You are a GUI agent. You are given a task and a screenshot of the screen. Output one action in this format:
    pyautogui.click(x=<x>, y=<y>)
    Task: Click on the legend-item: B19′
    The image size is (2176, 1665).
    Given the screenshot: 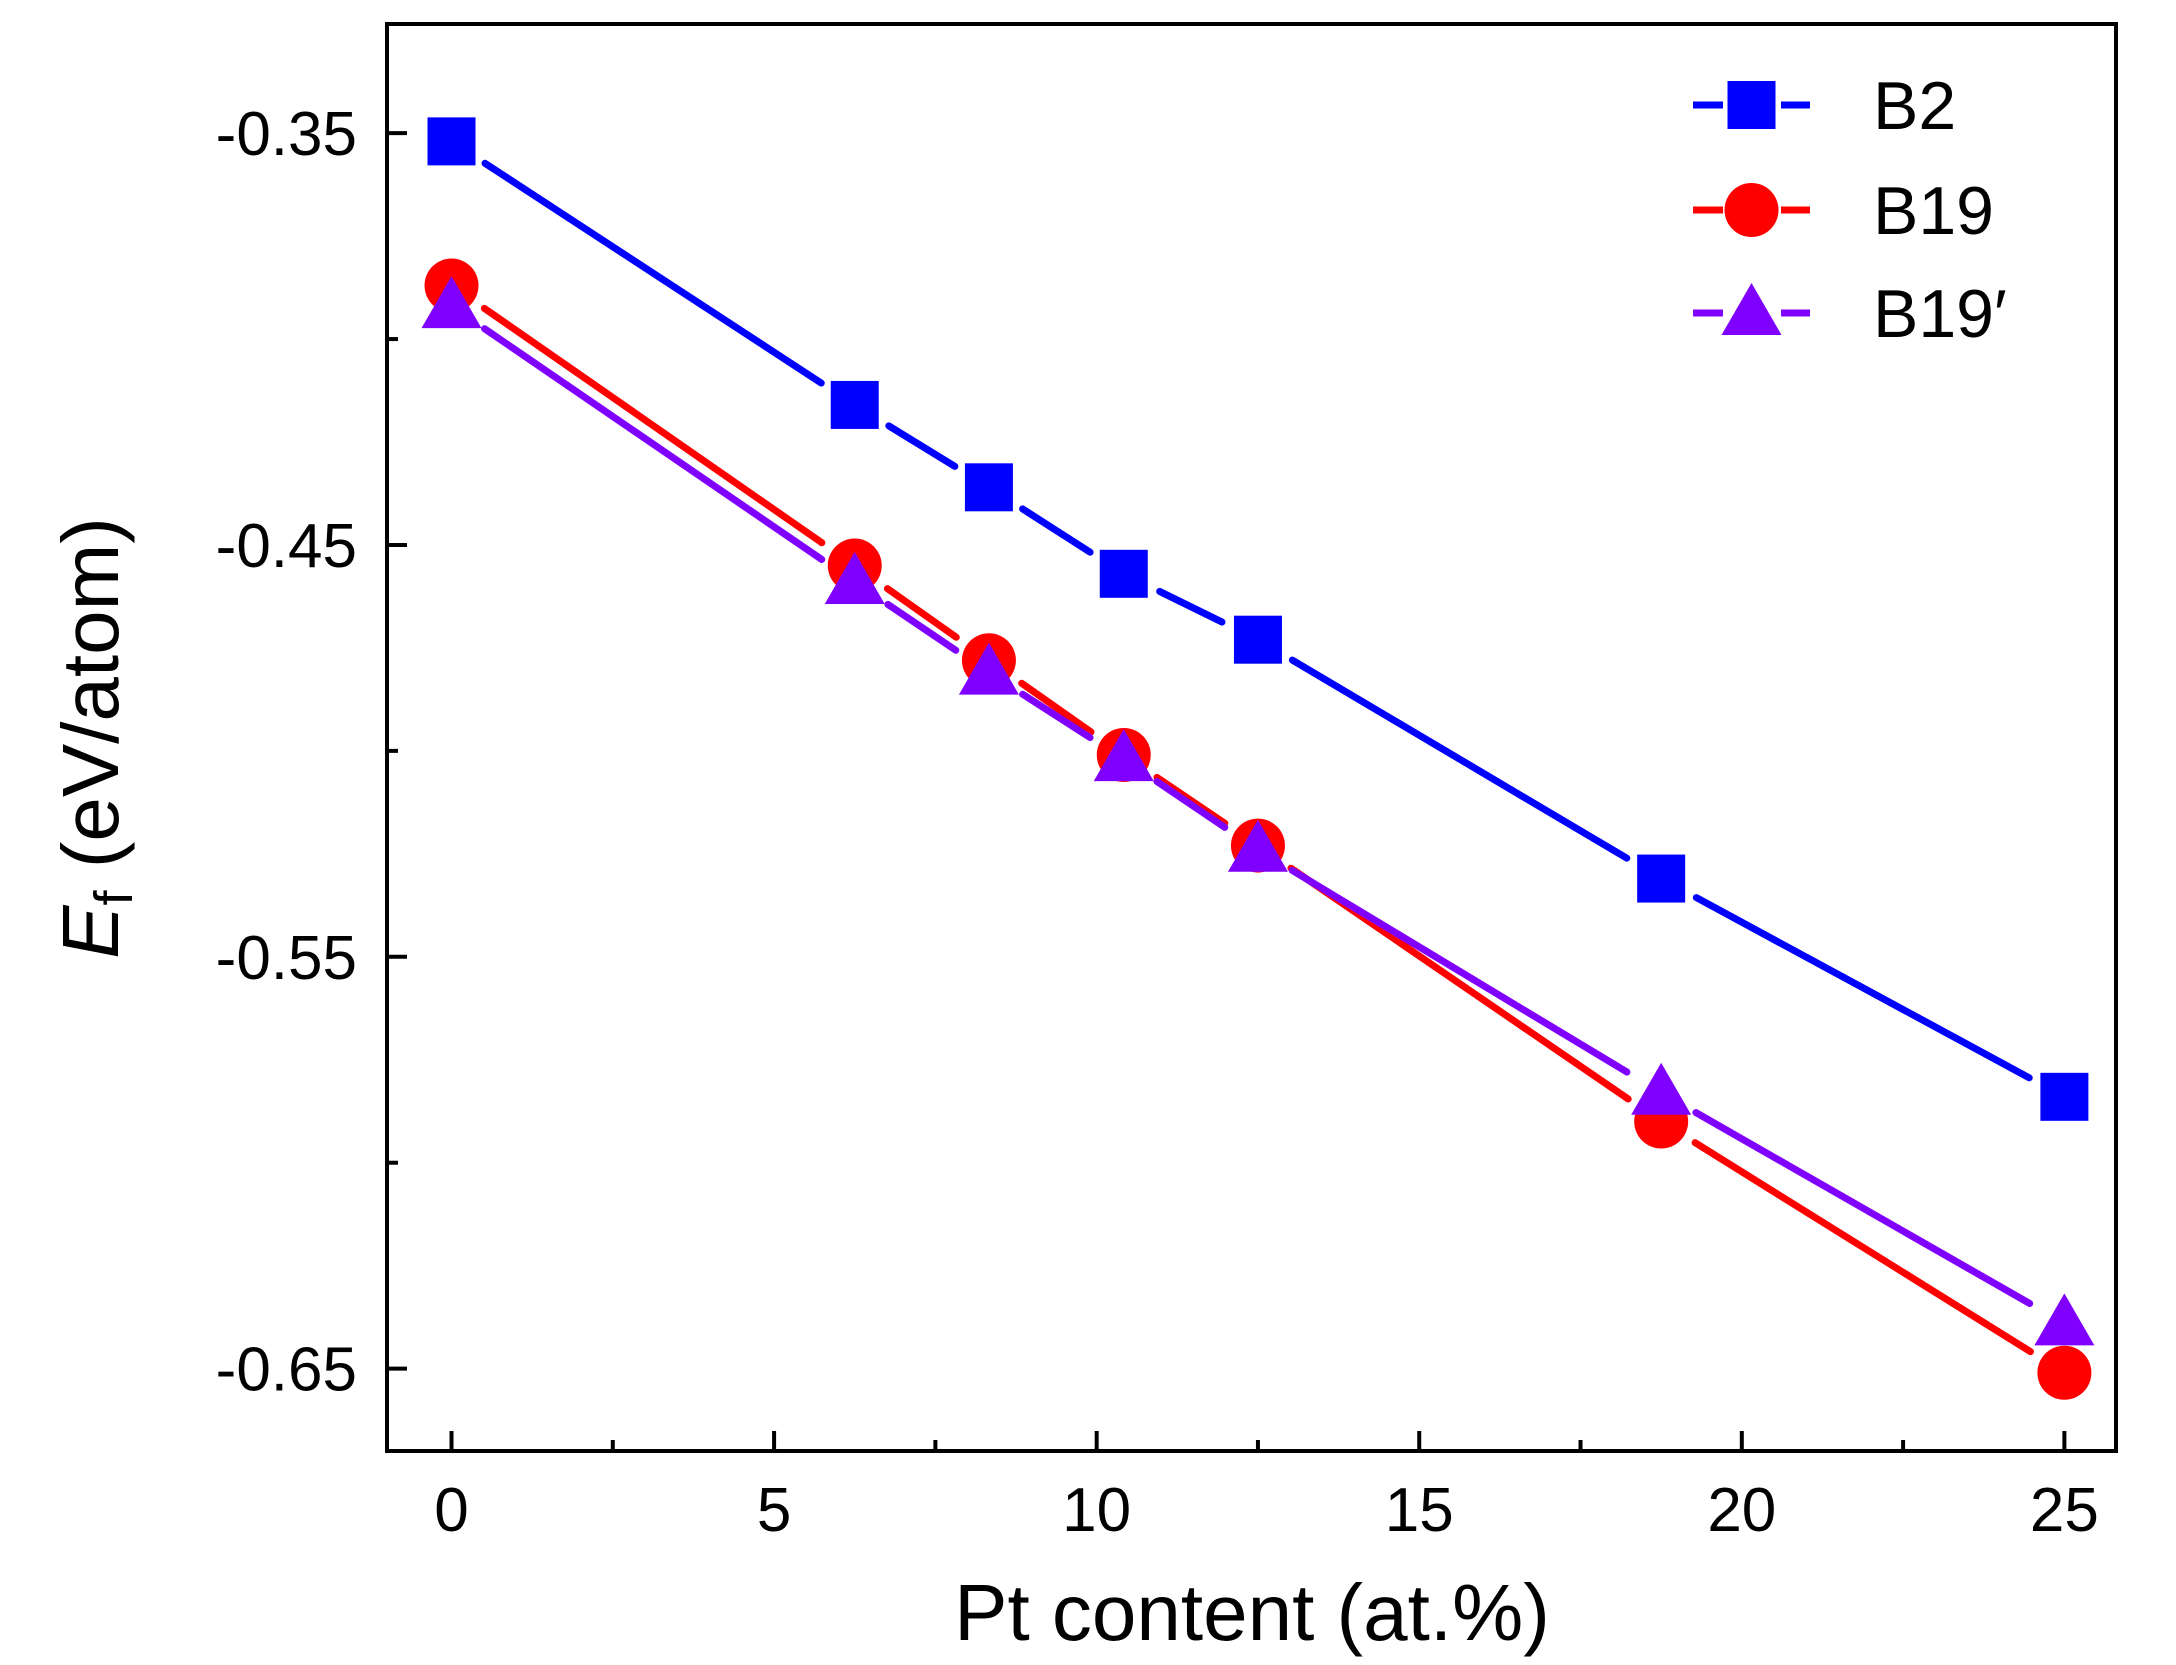 What is the action you would take?
    pyautogui.click(x=1850, y=314)
    